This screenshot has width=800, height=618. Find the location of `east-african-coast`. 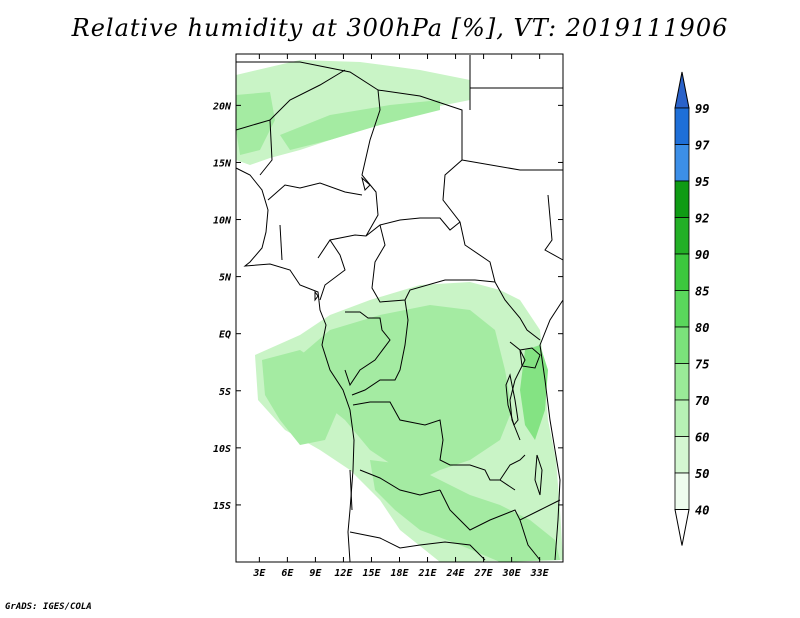

east-african-coast is located at coordinates (551, 430).